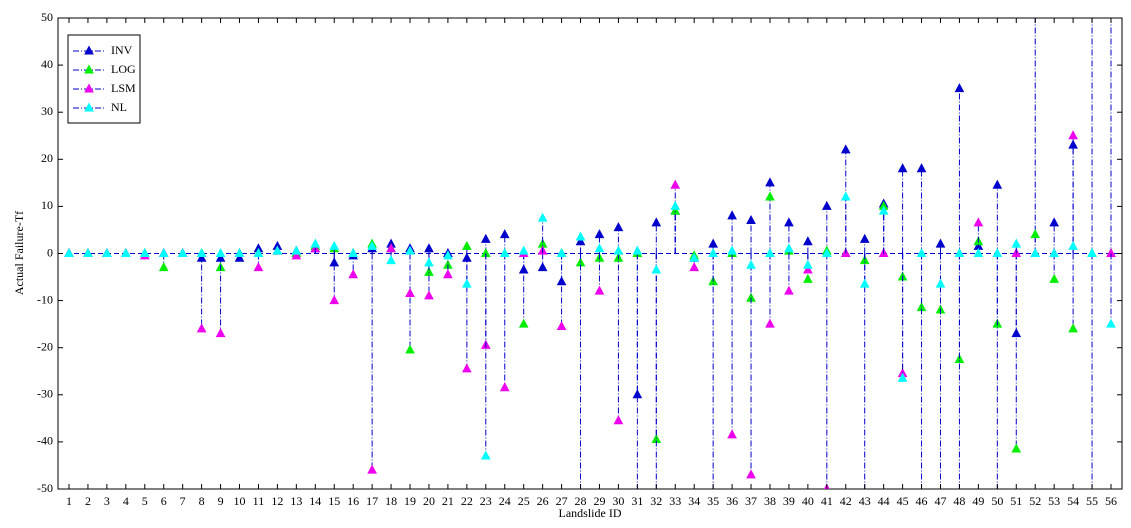 This screenshot has width=1131, height=528. I want to click on x-tick-label: 10, so click(240, 501).